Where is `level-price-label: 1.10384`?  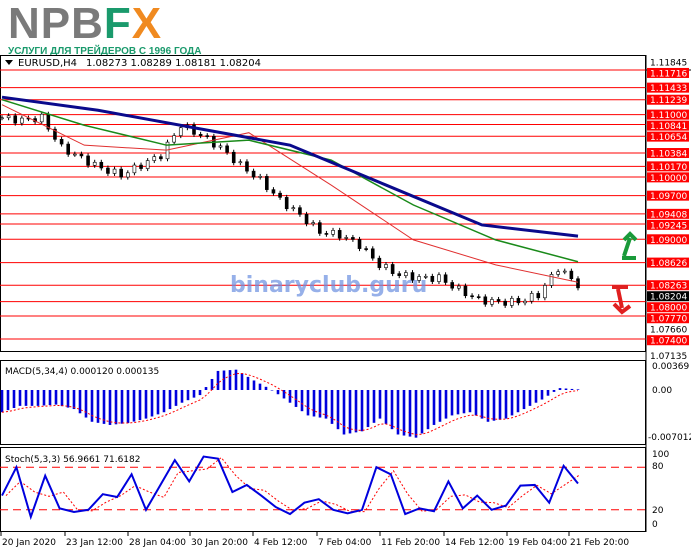
level-price-label: 1.10384 is located at coordinates (668, 155).